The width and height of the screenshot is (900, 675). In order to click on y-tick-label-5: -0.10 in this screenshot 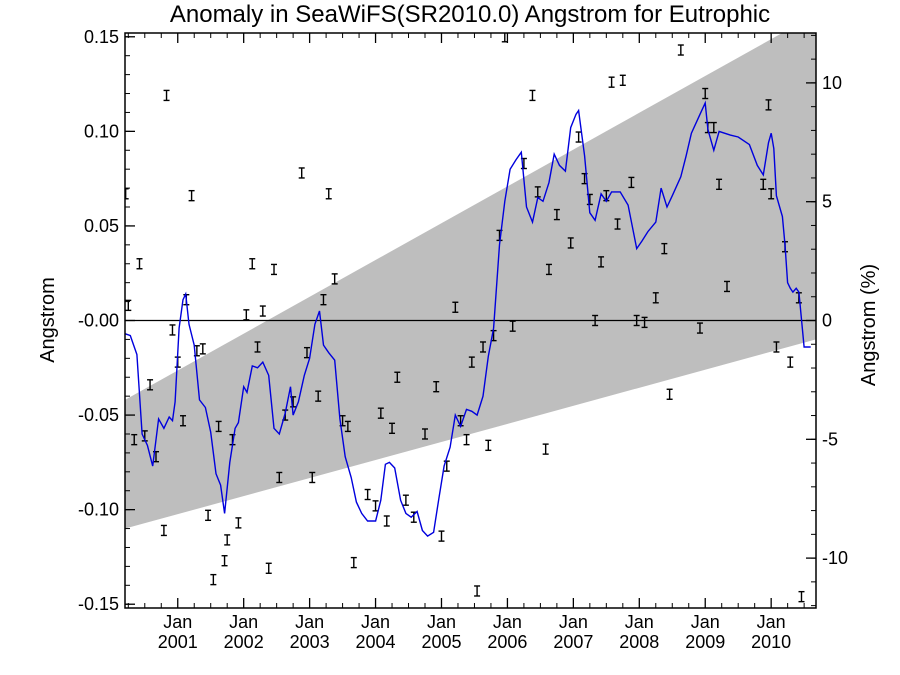, I will do `click(98, 510)`.